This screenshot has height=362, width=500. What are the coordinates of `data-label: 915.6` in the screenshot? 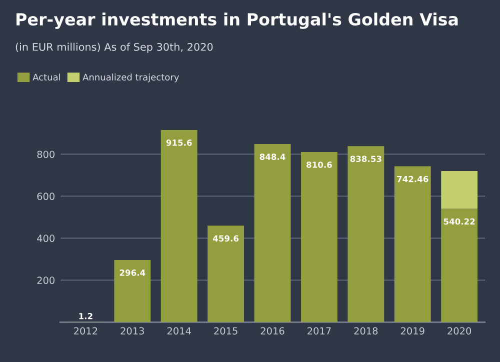 It's located at (179, 143).